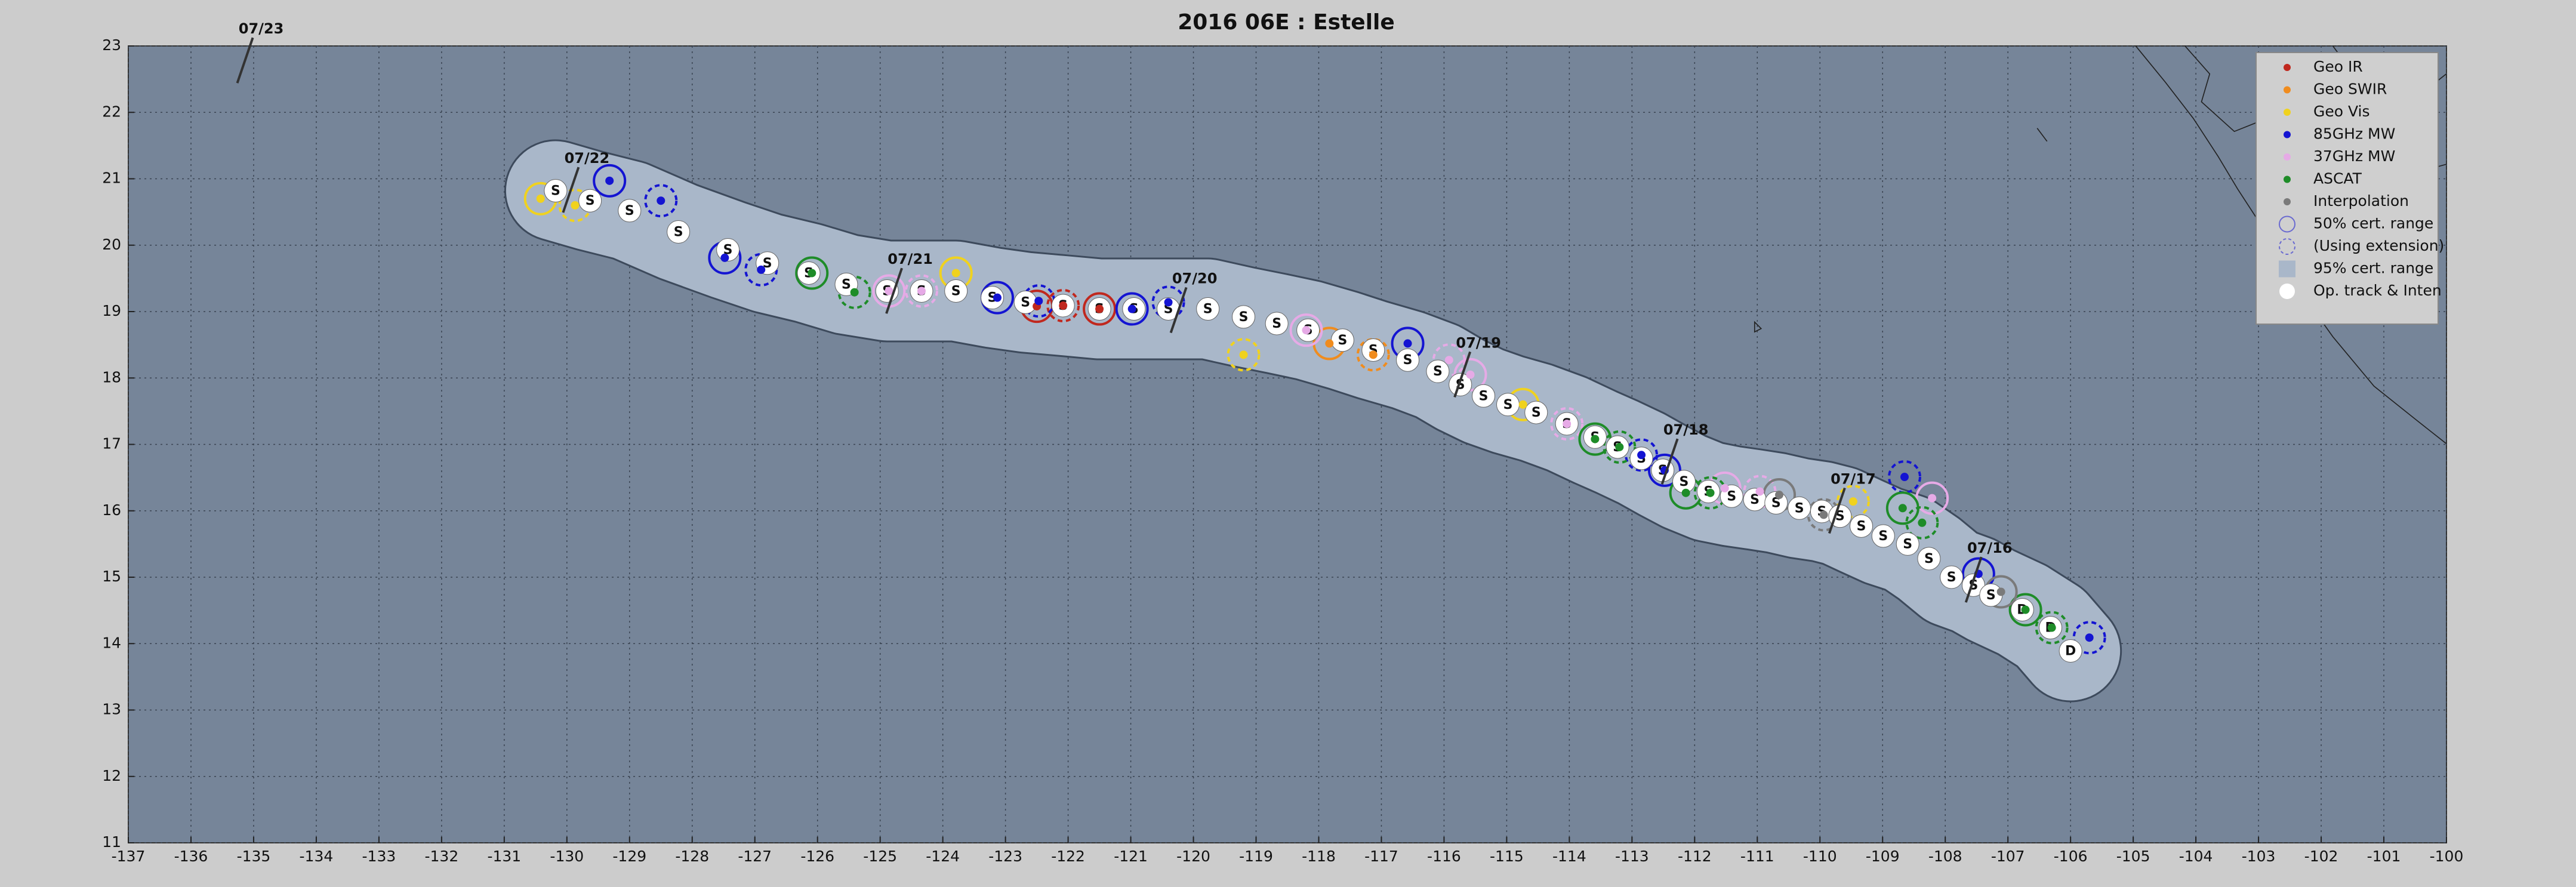  I want to click on x-tick-label: -108, so click(1945, 856).